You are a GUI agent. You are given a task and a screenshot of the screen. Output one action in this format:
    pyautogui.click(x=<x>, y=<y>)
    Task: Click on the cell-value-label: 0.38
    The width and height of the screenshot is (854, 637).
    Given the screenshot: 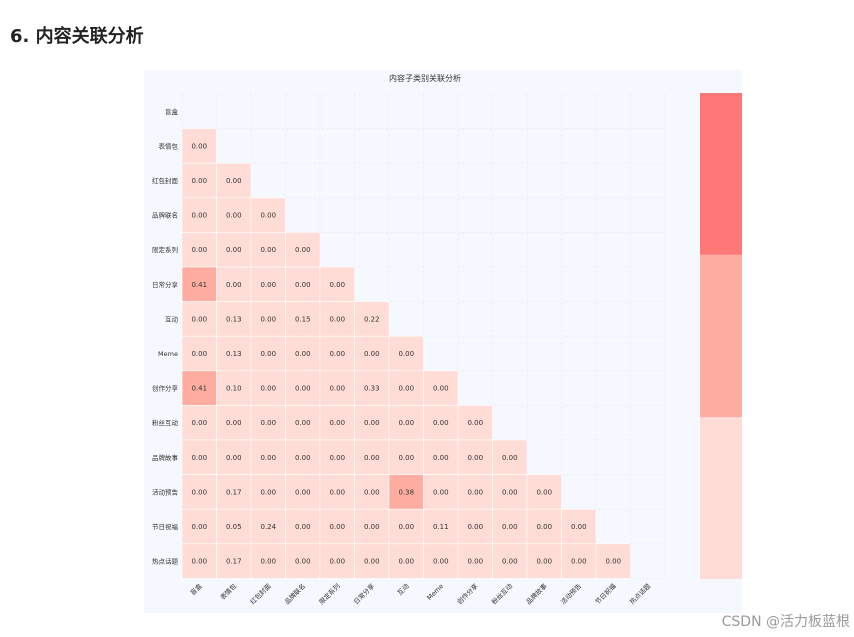 What is the action you would take?
    pyautogui.click(x=406, y=492)
    